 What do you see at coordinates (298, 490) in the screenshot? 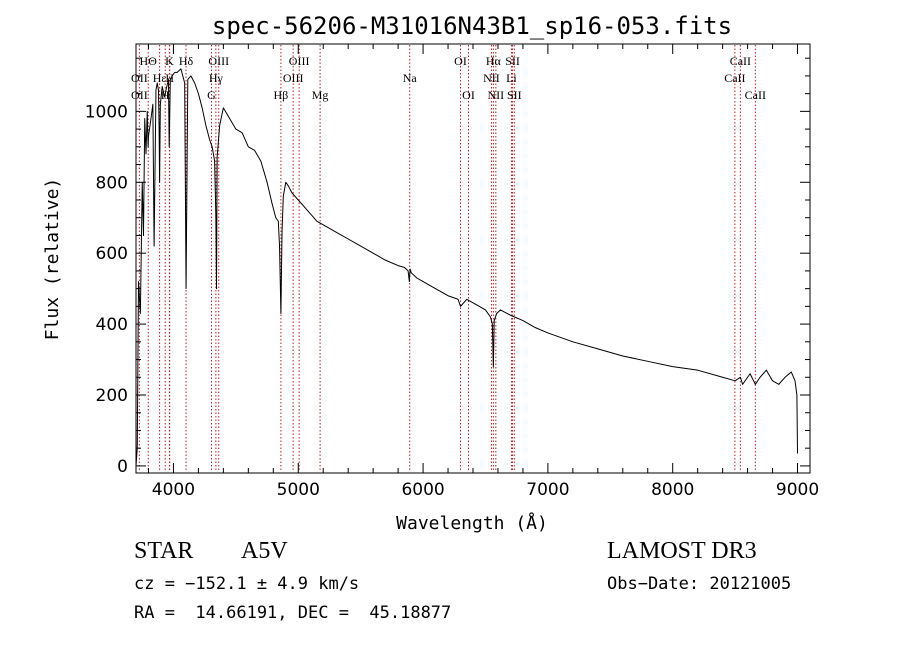
I see `x-tick-label: 5000` at bounding box center [298, 490].